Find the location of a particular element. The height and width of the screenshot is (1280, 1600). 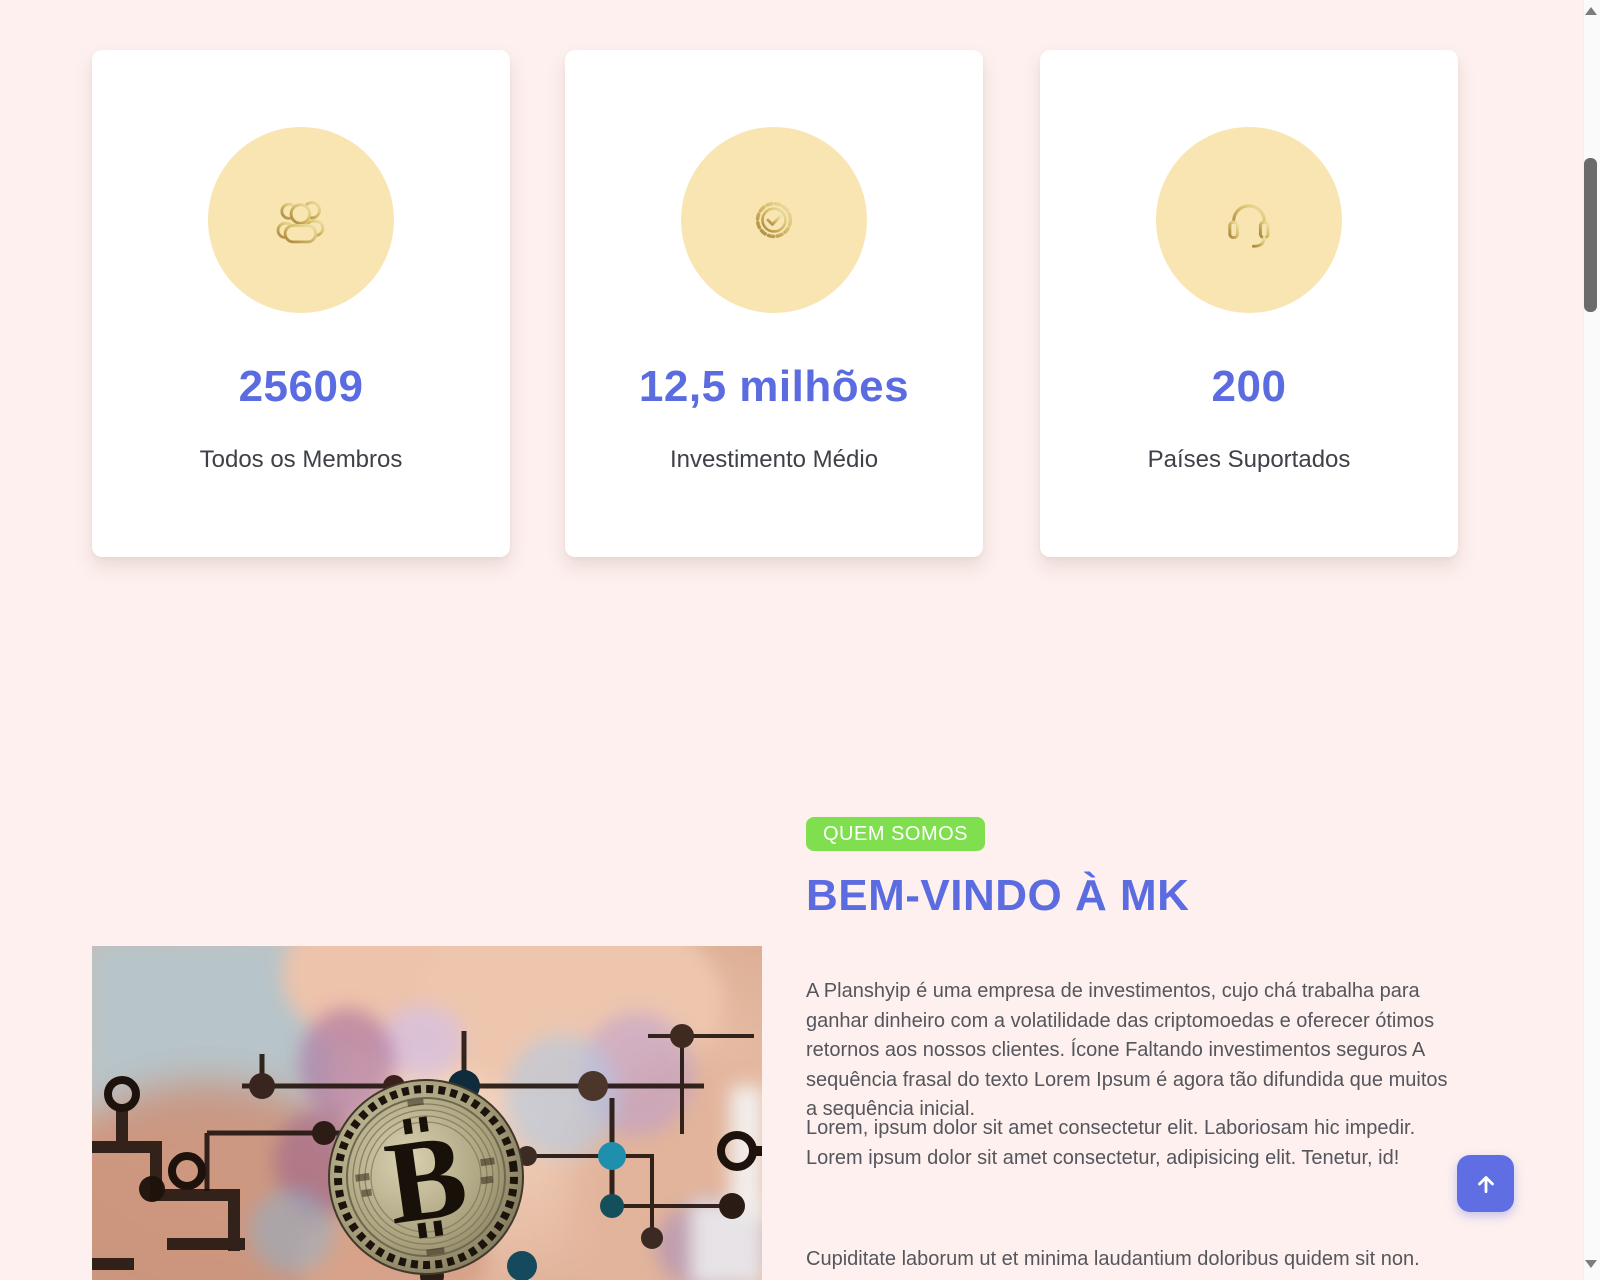

badge-check-icon is located at coordinates (774, 220).